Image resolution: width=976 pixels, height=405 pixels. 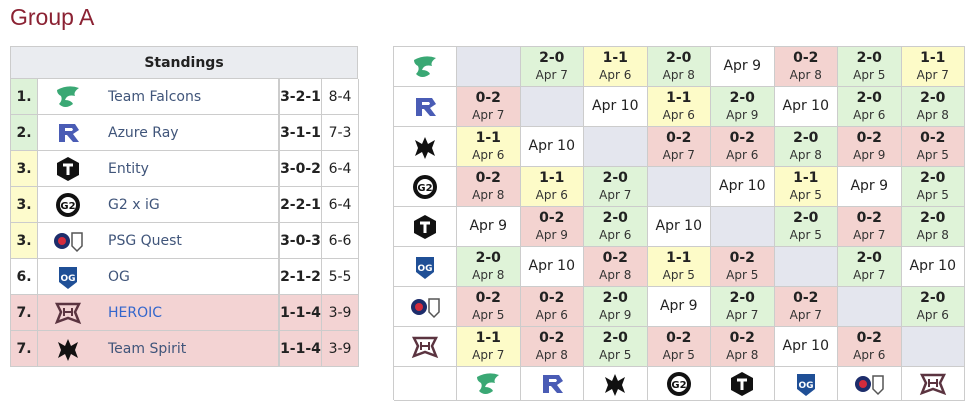 I want to click on standings-row: 3. Entity 3-0-2 6-4, so click(x=184, y=169).